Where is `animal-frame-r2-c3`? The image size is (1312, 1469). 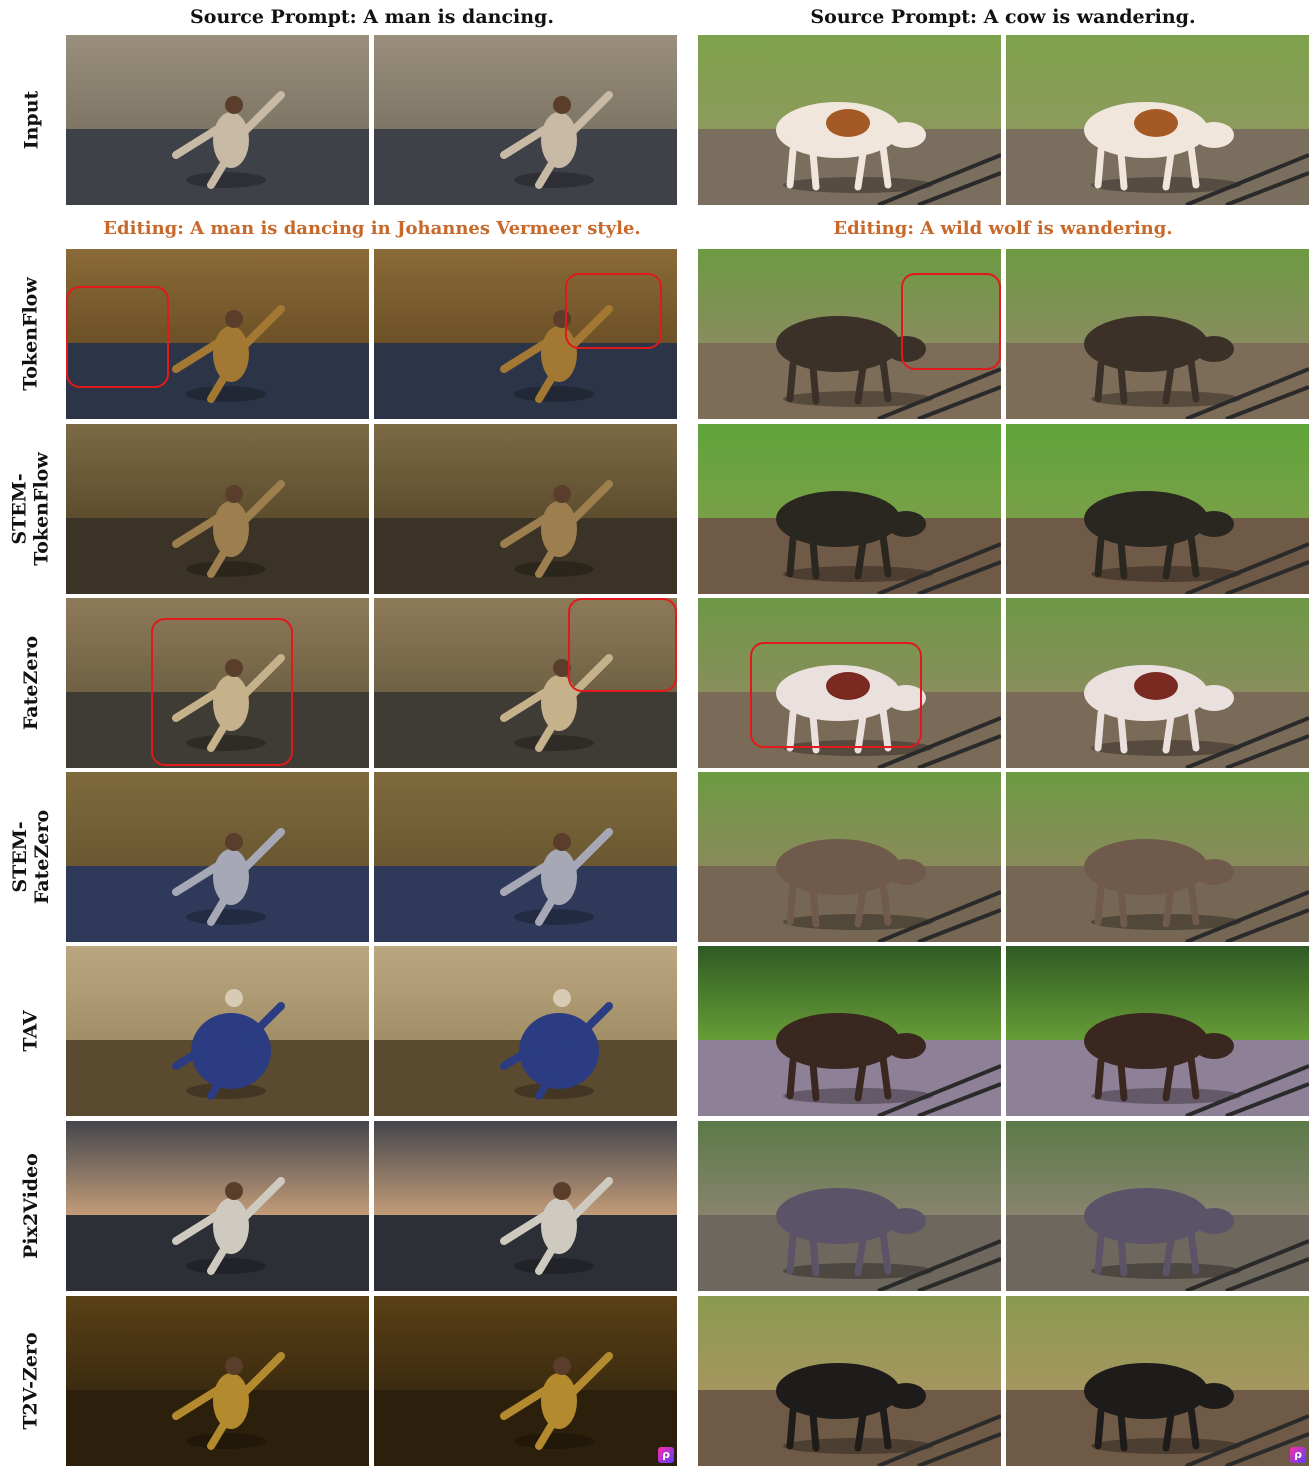 animal-frame-r2-c3 is located at coordinates (1157, 509).